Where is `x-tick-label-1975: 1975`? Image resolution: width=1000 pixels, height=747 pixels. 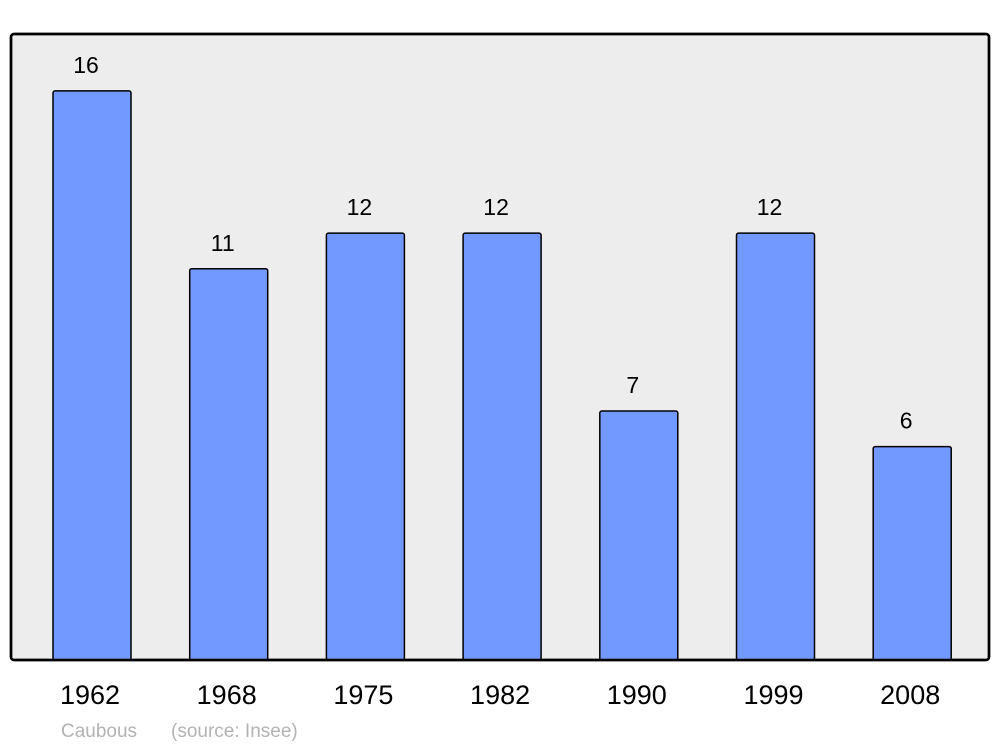 x-tick-label-1975: 1975 is located at coordinates (363, 695).